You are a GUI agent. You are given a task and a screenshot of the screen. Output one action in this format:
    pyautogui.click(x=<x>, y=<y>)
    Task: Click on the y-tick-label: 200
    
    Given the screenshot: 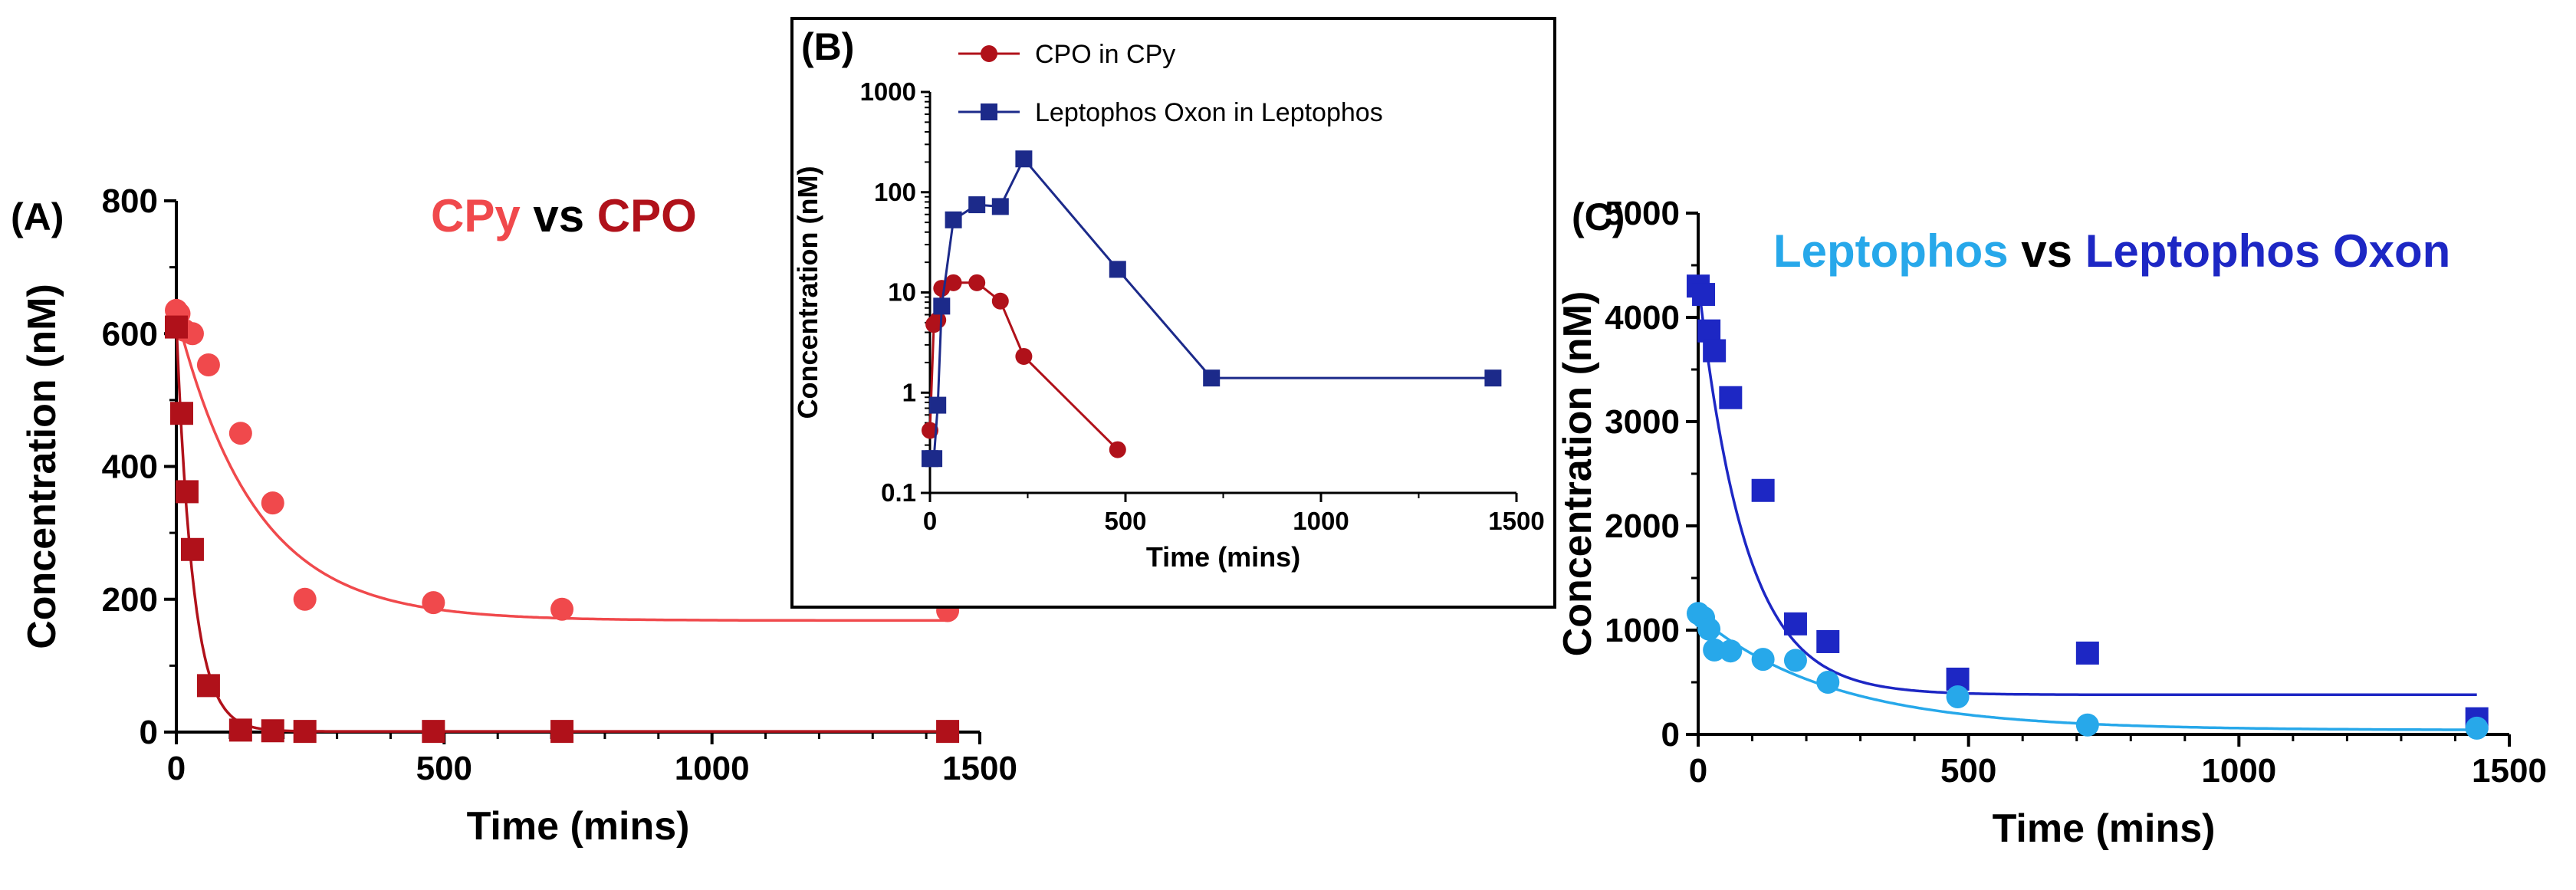 What is the action you would take?
    pyautogui.click(x=130, y=600)
    